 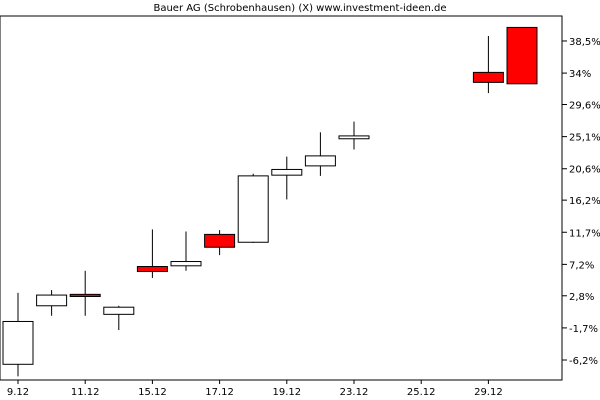 I want to click on y-tick-label: 2,8%, so click(x=581, y=297).